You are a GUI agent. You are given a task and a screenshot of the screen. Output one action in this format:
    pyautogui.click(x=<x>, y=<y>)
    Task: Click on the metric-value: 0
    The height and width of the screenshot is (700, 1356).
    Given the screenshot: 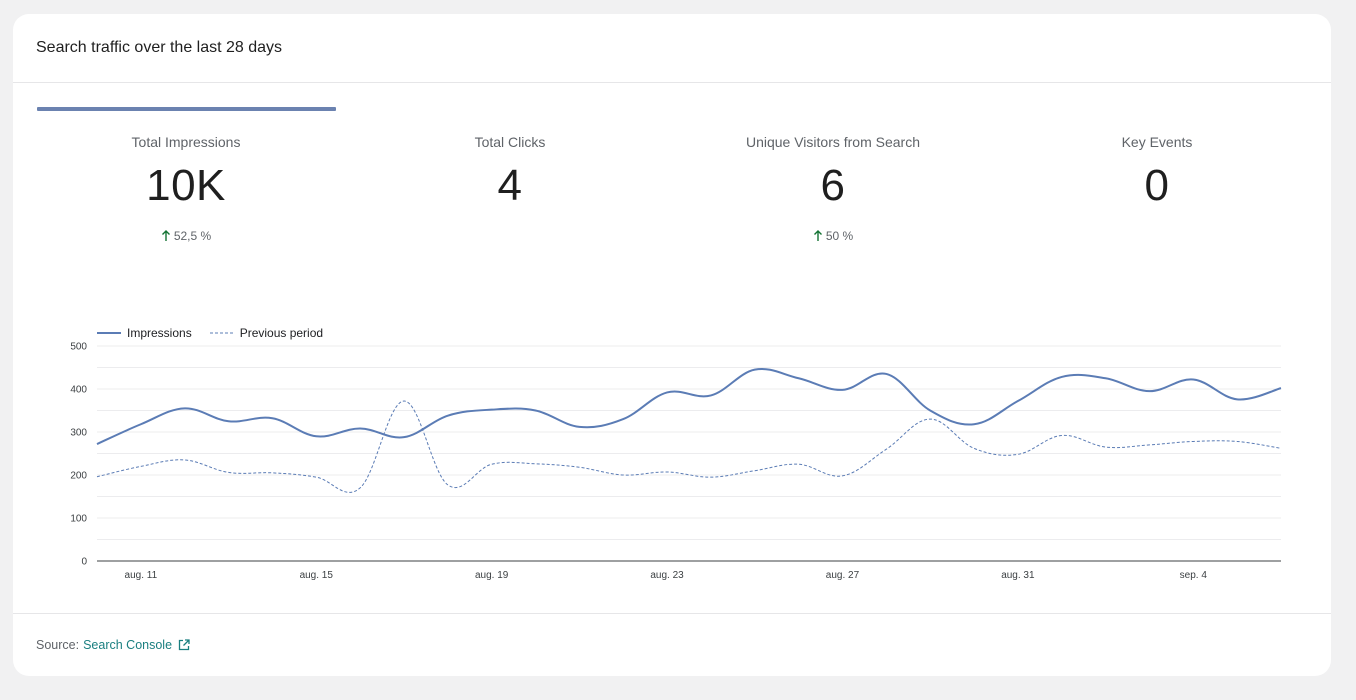 What is the action you would take?
    pyautogui.click(x=1157, y=185)
    